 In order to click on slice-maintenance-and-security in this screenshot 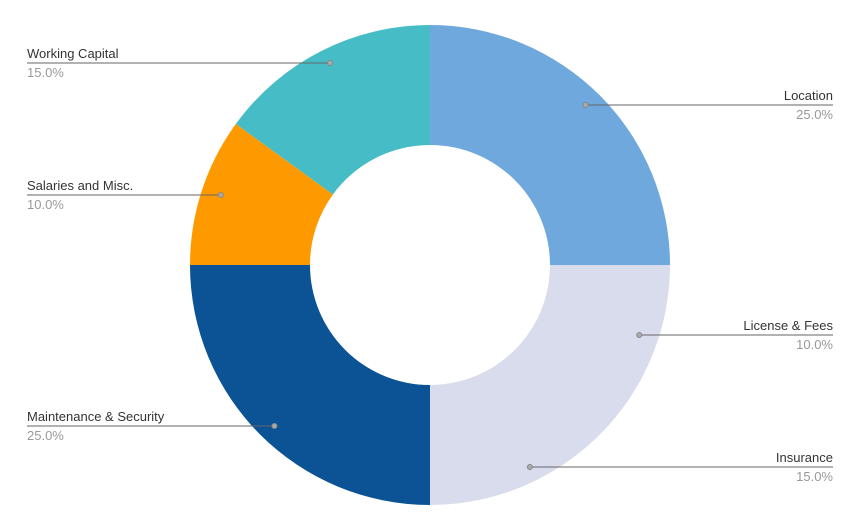, I will do `click(310, 385)`.